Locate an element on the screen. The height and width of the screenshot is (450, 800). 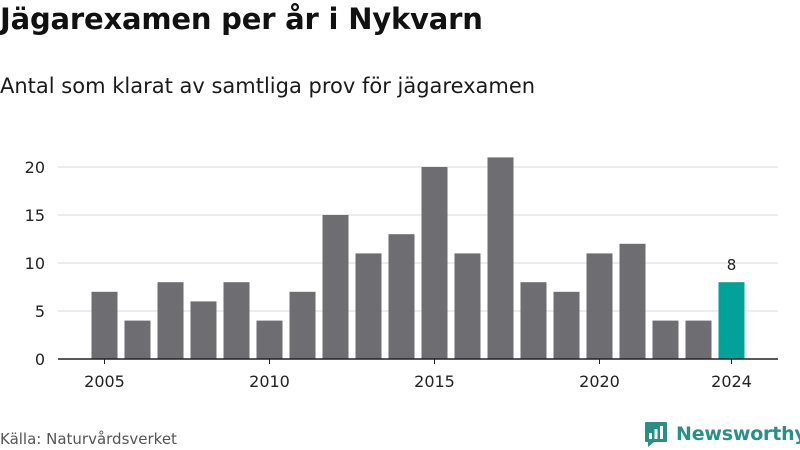
x-axis-ticks: 2005 2010 2015 2020 2024 is located at coordinates (418, 375).